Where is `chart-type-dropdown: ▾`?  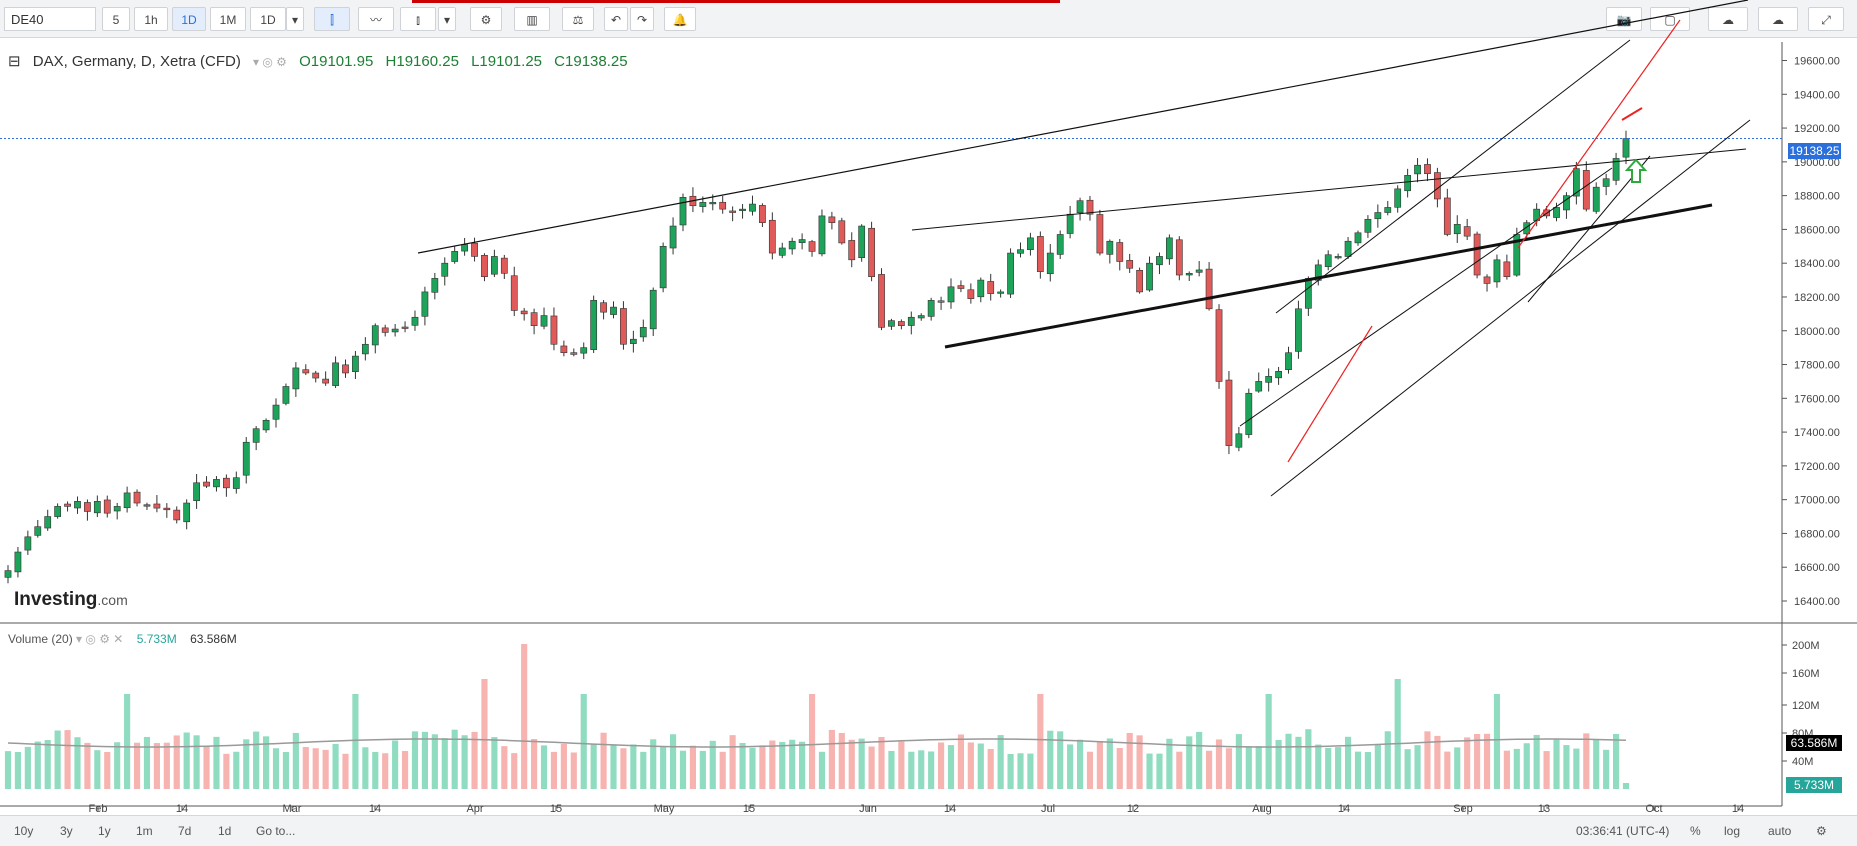
chart-type-dropdown: ▾ is located at coordinates (447, 19).